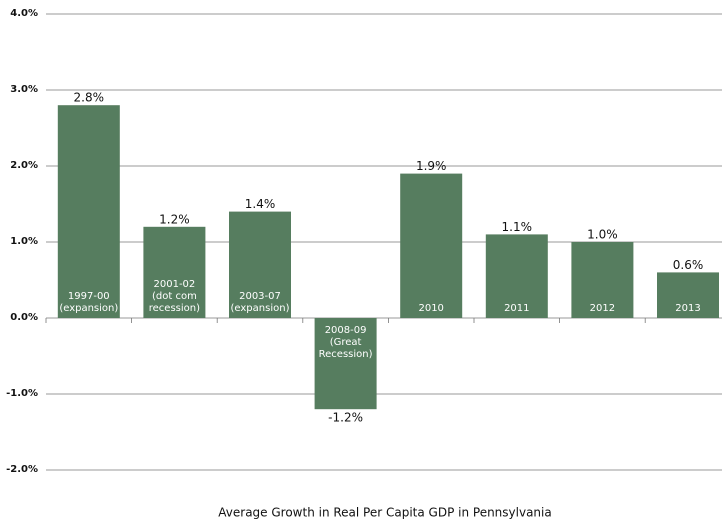  Describe the element at coordinates (430, 308) in the screenshot. I see `category-label: 2010` at that location.